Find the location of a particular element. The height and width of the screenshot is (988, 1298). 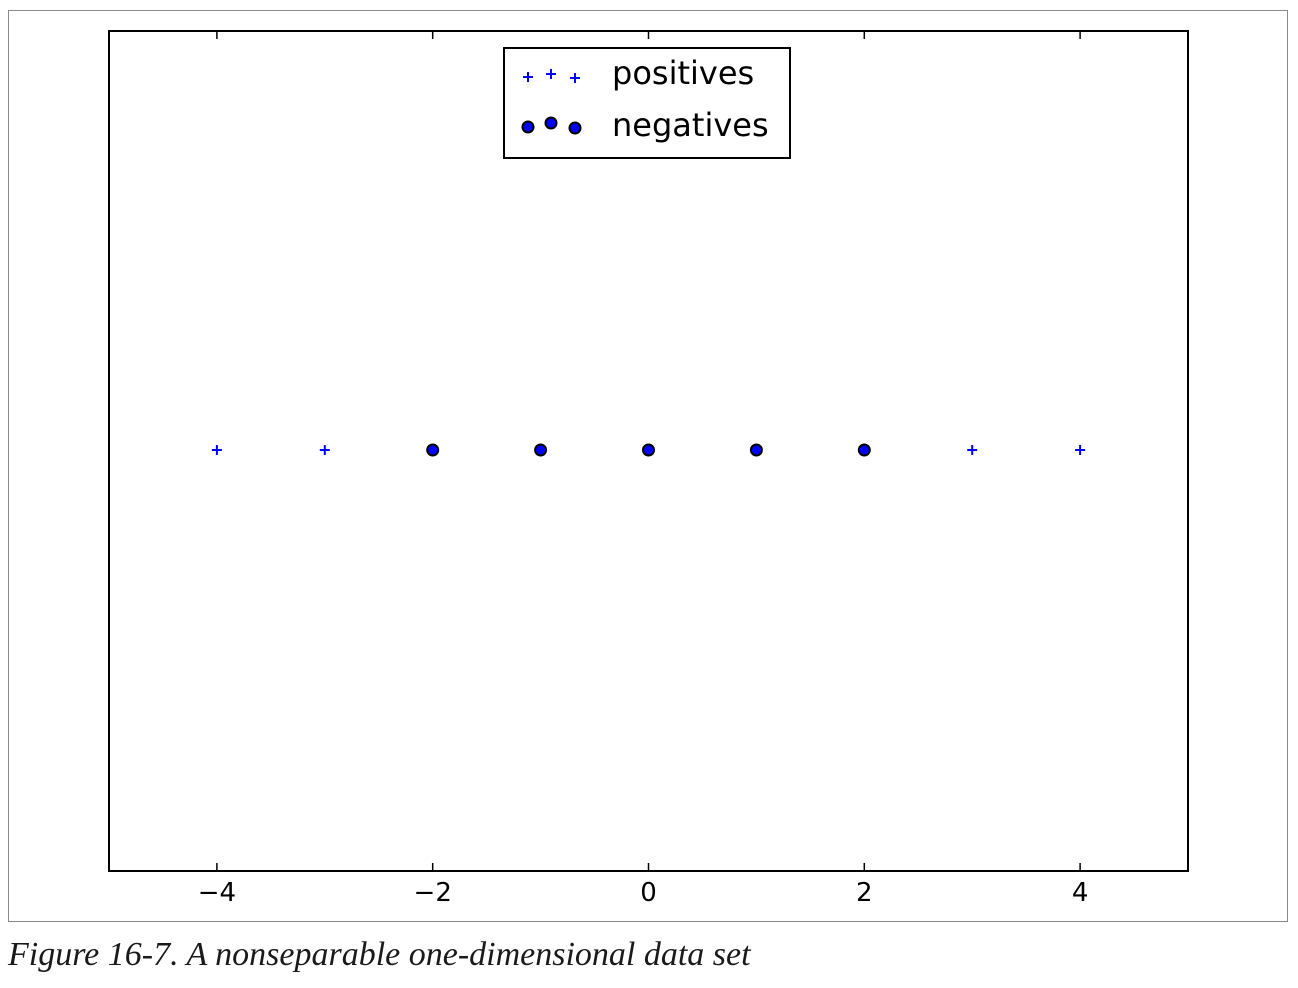

x-tick-label: 2 is located at coordinates (864, 893).